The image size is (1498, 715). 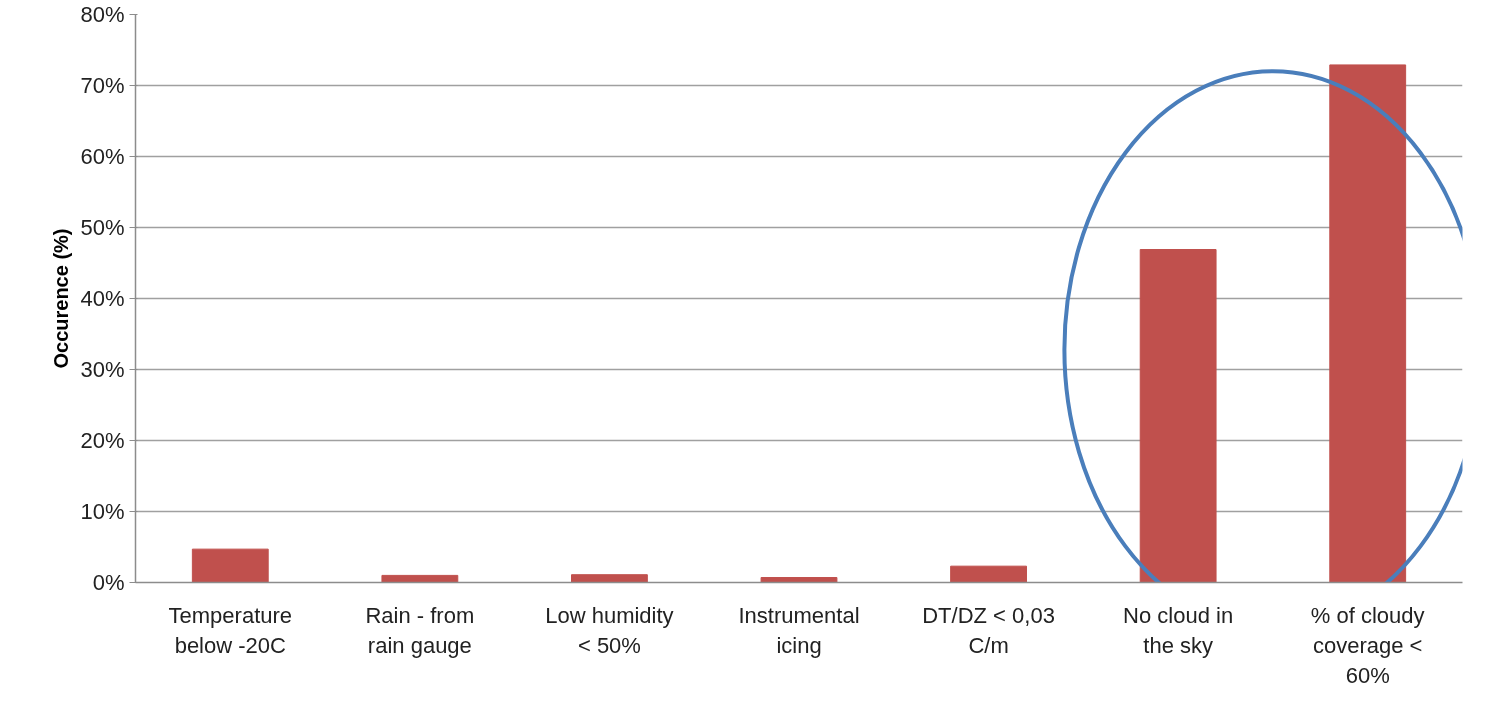 I want to click on x-tick-label: Rain - from rain gauge, so click(x=420, y=630).